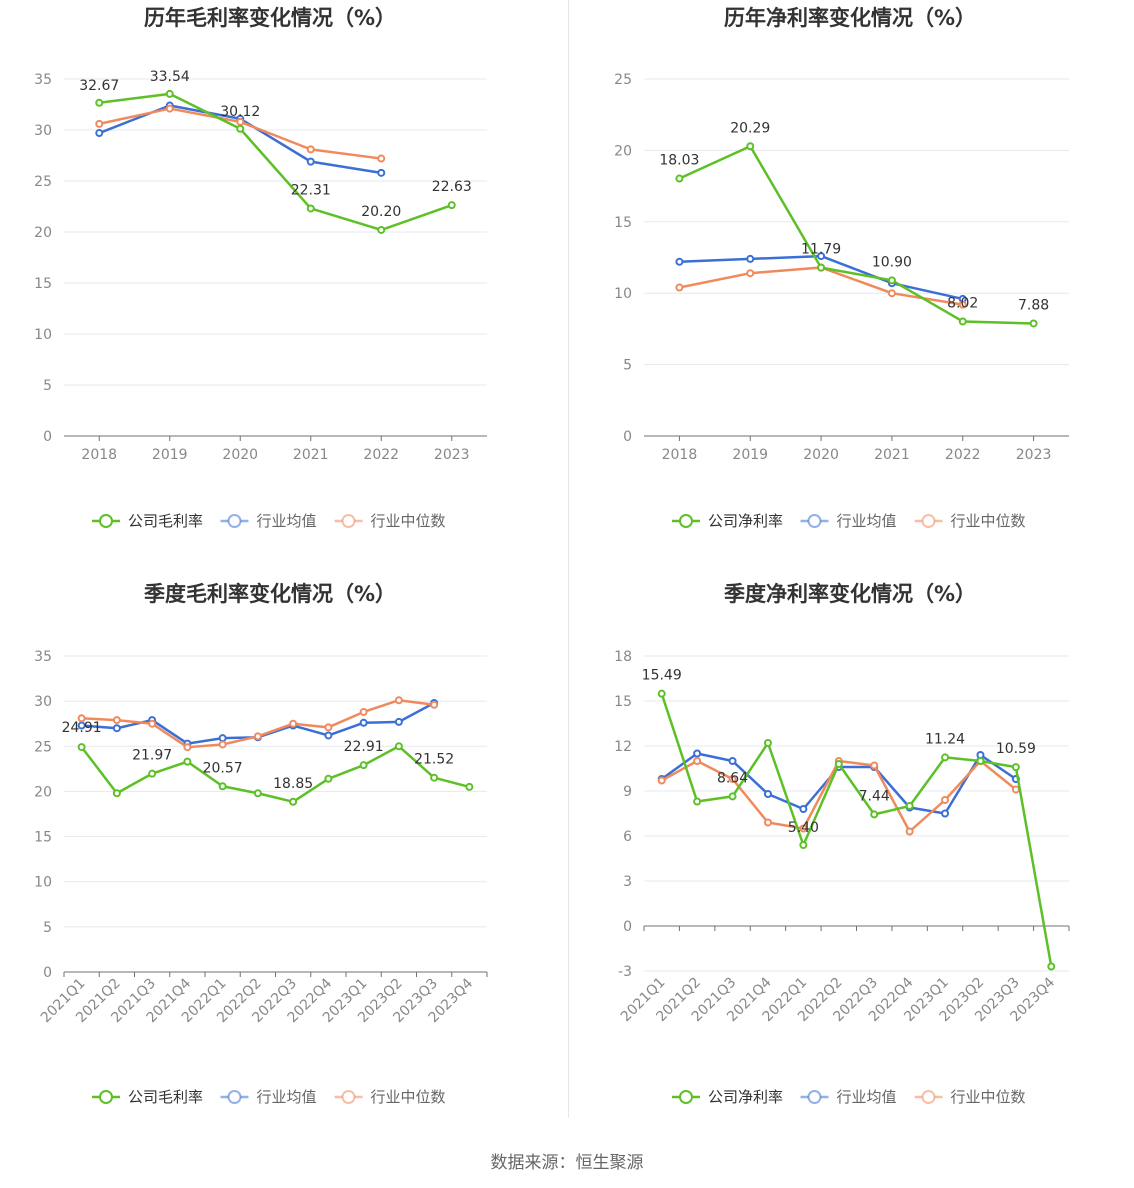  Describe the element at coordinates (170, 77) in the screenshot. I see `data-label: 33.54` at that location.